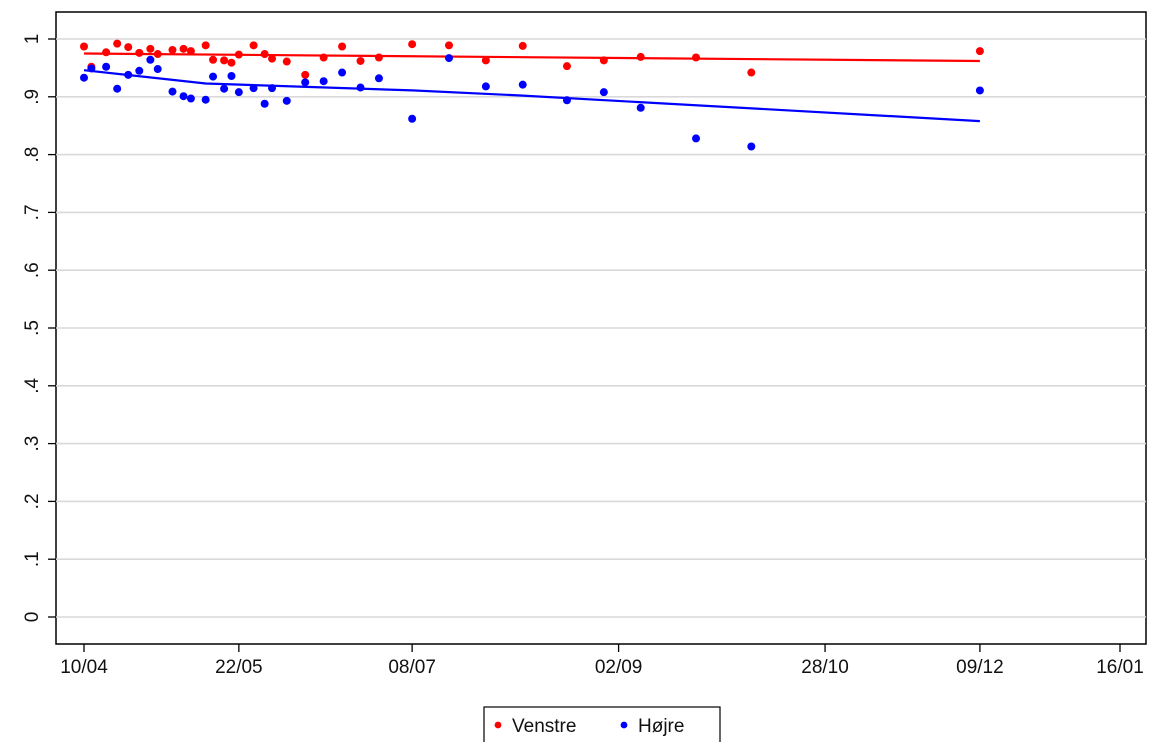 This screenshot has height=742, width=1150. I want to click on y-tick-label: .8, so click(32, 155).